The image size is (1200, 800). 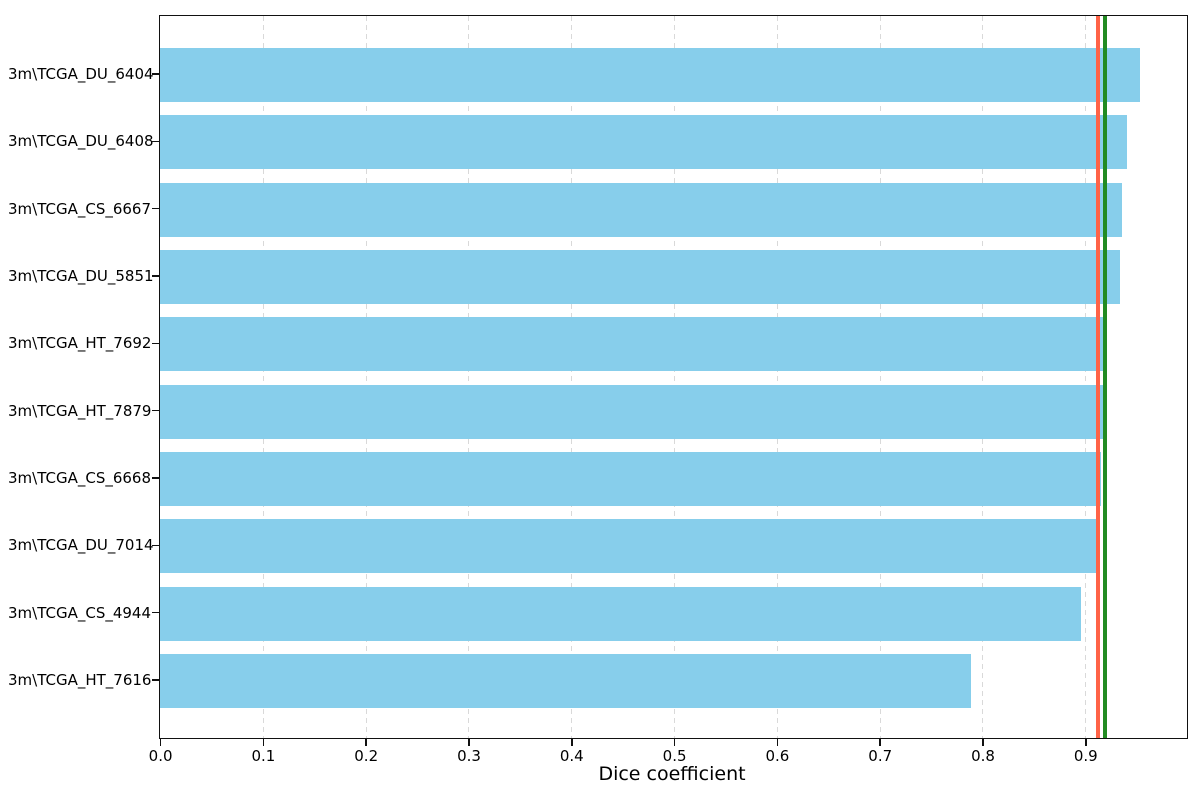 What do you see at coordinates (983, 377) in the screenshot?
I see `gridline-0.8` at bounding box center [983, 377].